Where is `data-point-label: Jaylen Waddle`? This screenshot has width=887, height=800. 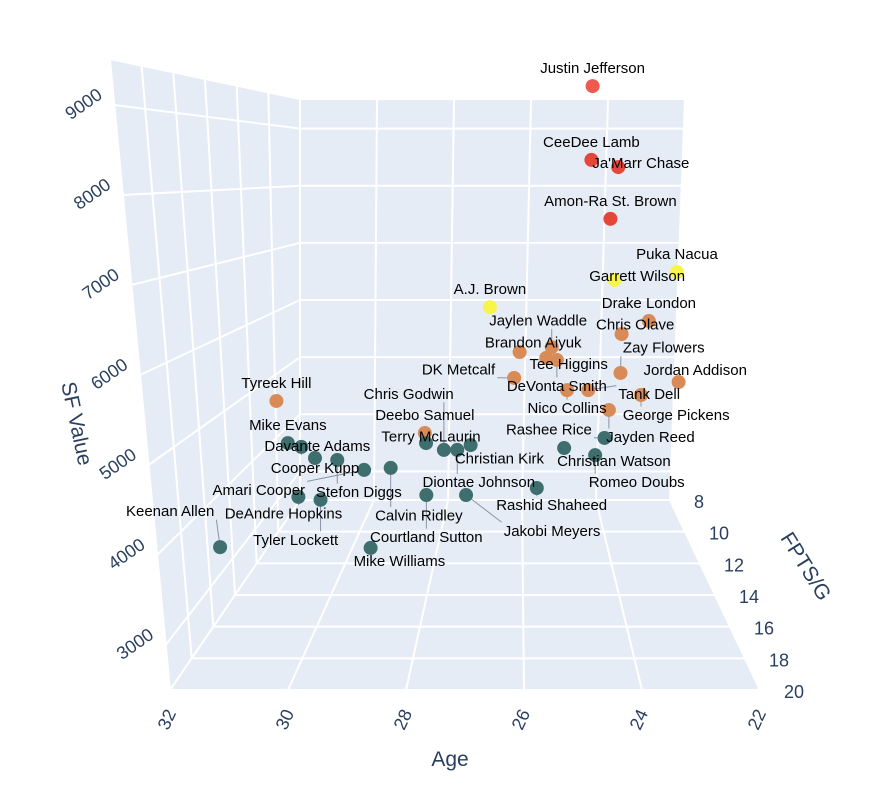 data-point-label: Jaylen Waddle is located at coordinates (538, 321).